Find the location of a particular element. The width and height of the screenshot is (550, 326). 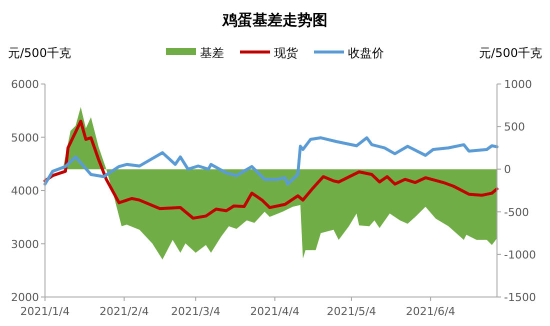

y-tick-label: 5000 is located at coordinates (25, 137).